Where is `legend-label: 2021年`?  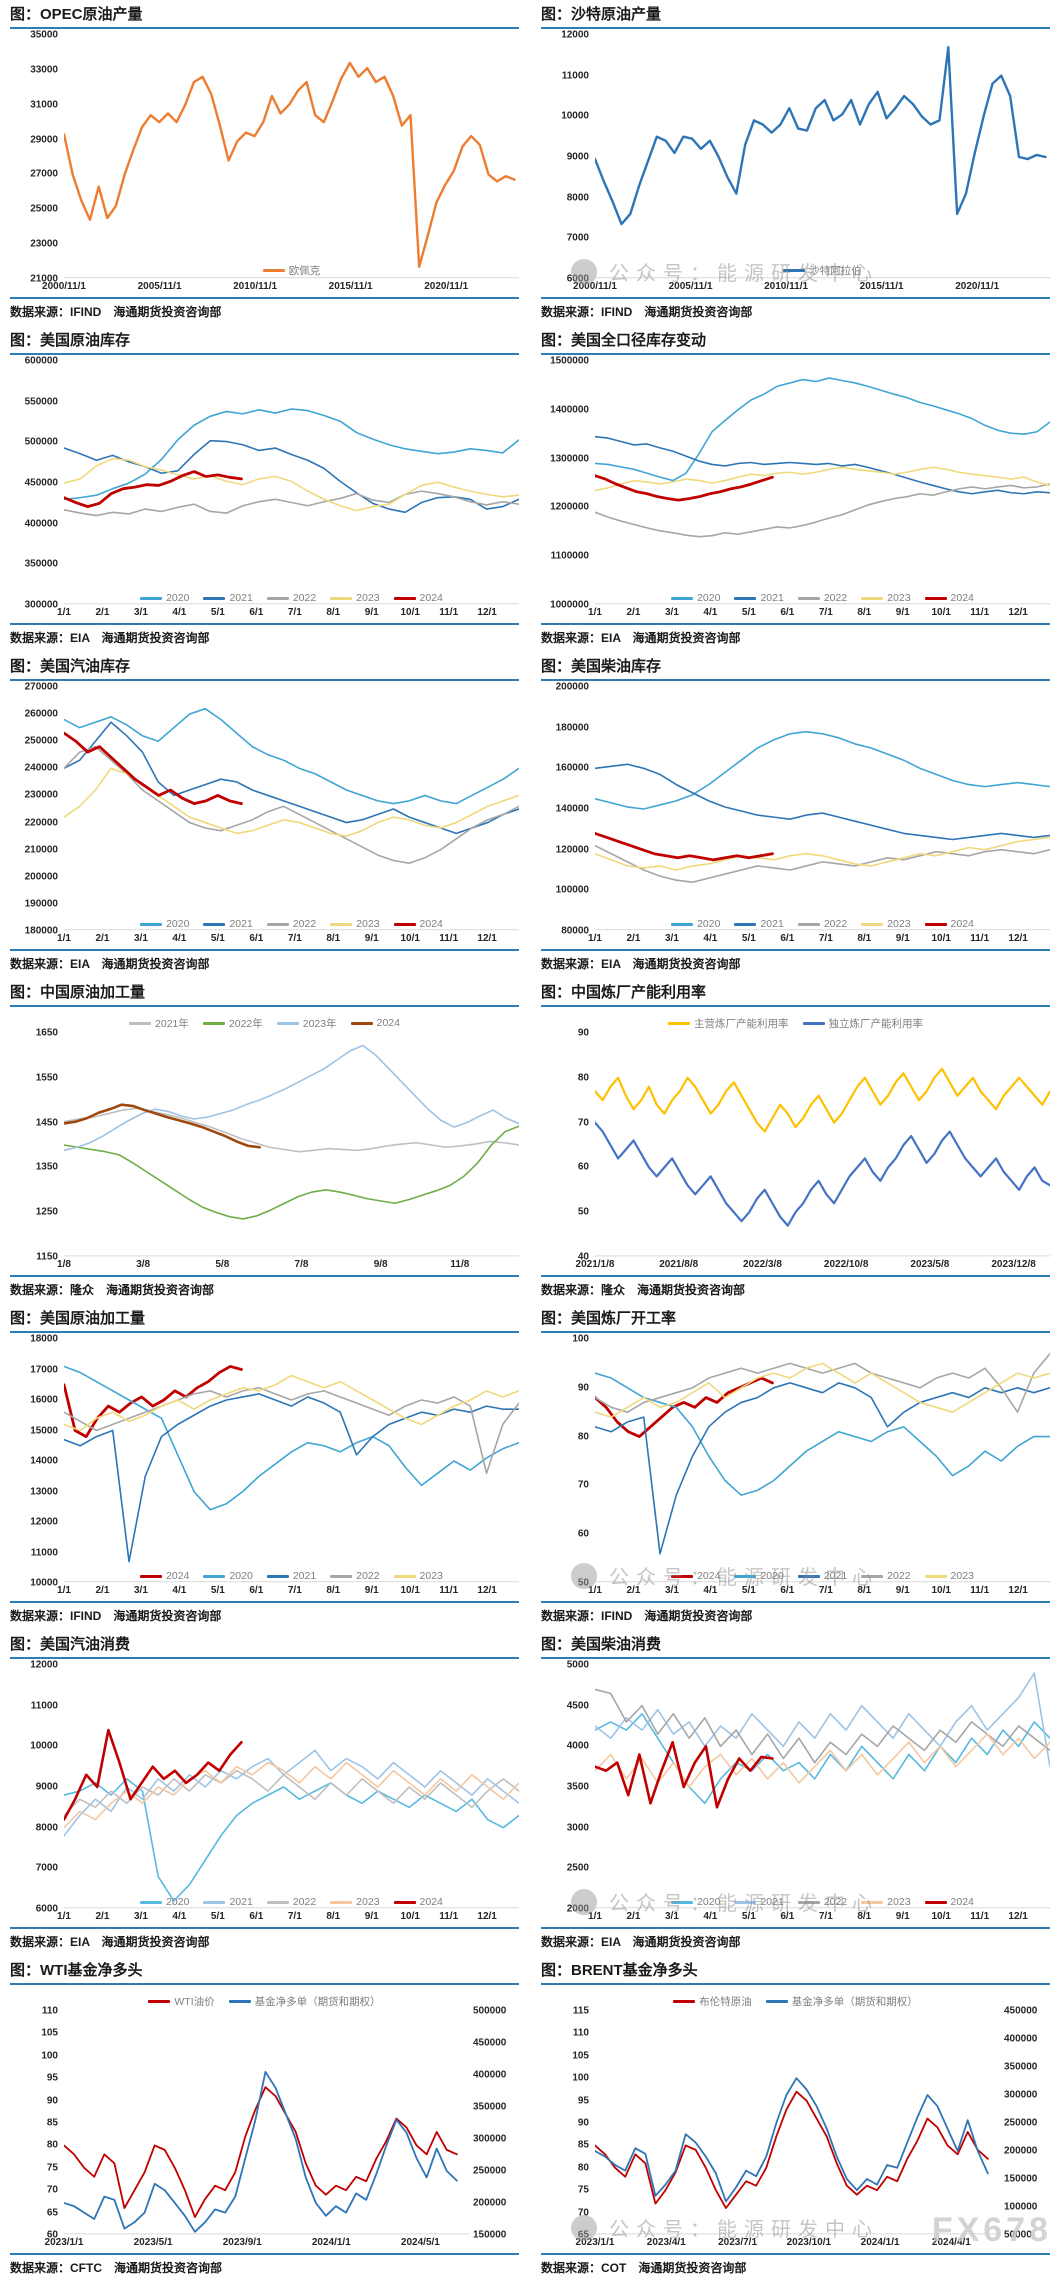 legend-label: 2021年 is located at coordinates (172, 1023).